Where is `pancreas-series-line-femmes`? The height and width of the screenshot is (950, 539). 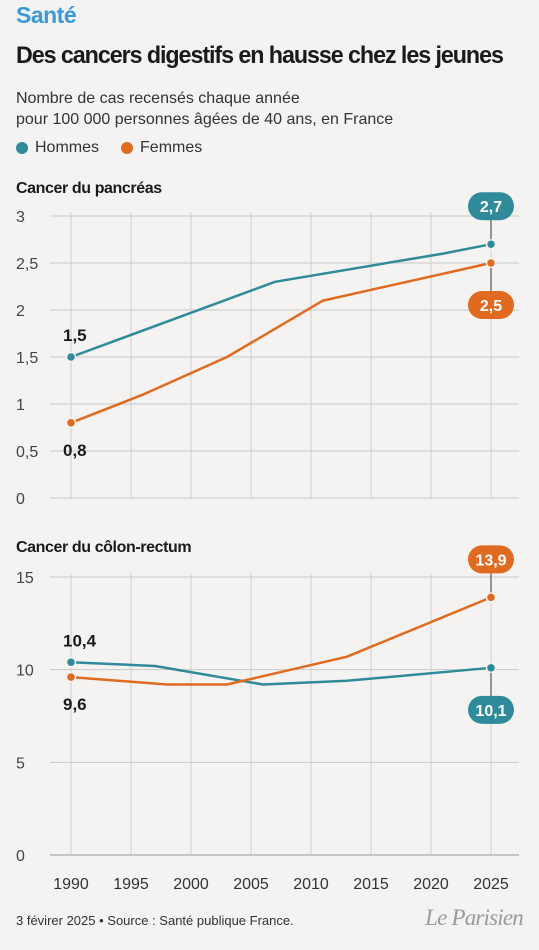
pancreas-series-line-femmes is located at coordinates (281, 342).